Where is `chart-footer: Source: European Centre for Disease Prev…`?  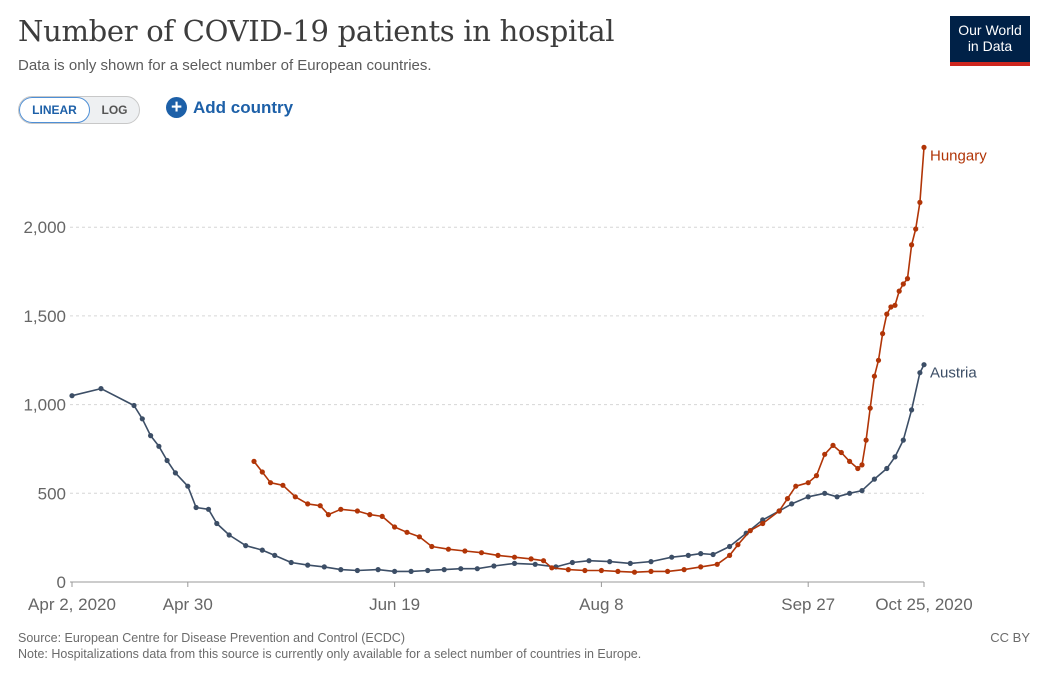 chart-footer: Source: European Centre for Disease Prev… is located at coordinates (329, 646).